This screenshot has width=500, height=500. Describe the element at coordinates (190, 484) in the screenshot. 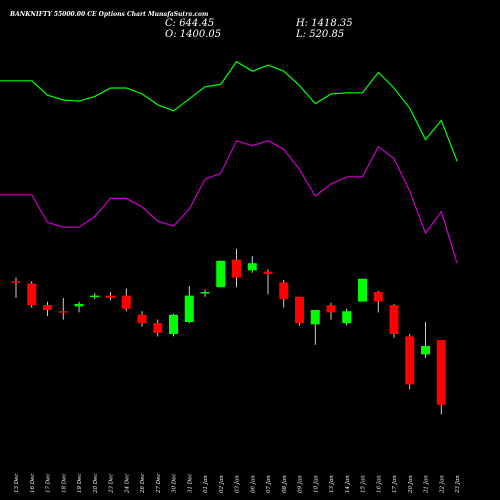

I see `x-tick-label: 31 Dec` at that location.